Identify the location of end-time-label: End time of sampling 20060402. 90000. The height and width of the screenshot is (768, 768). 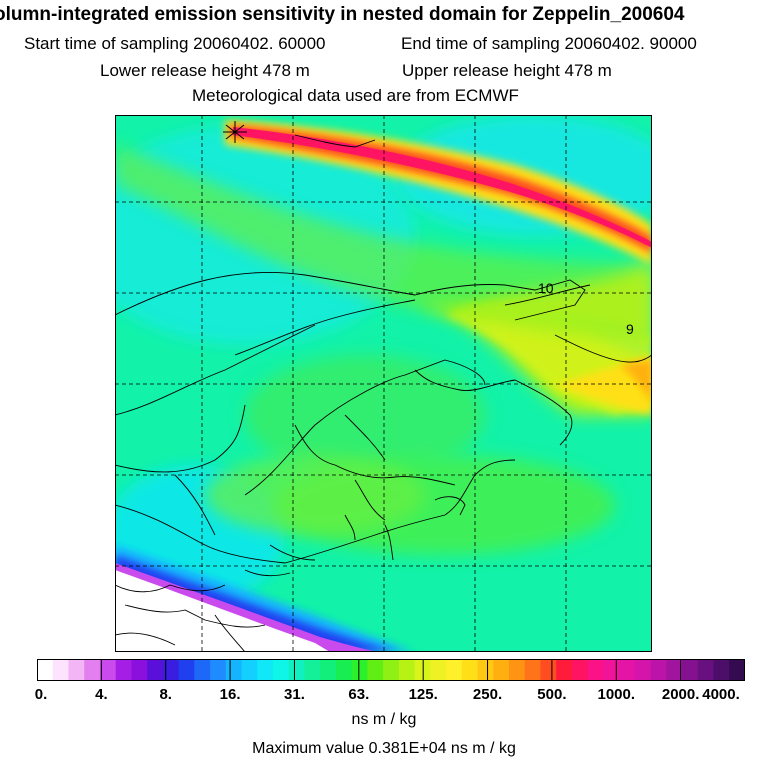
(549, 43).